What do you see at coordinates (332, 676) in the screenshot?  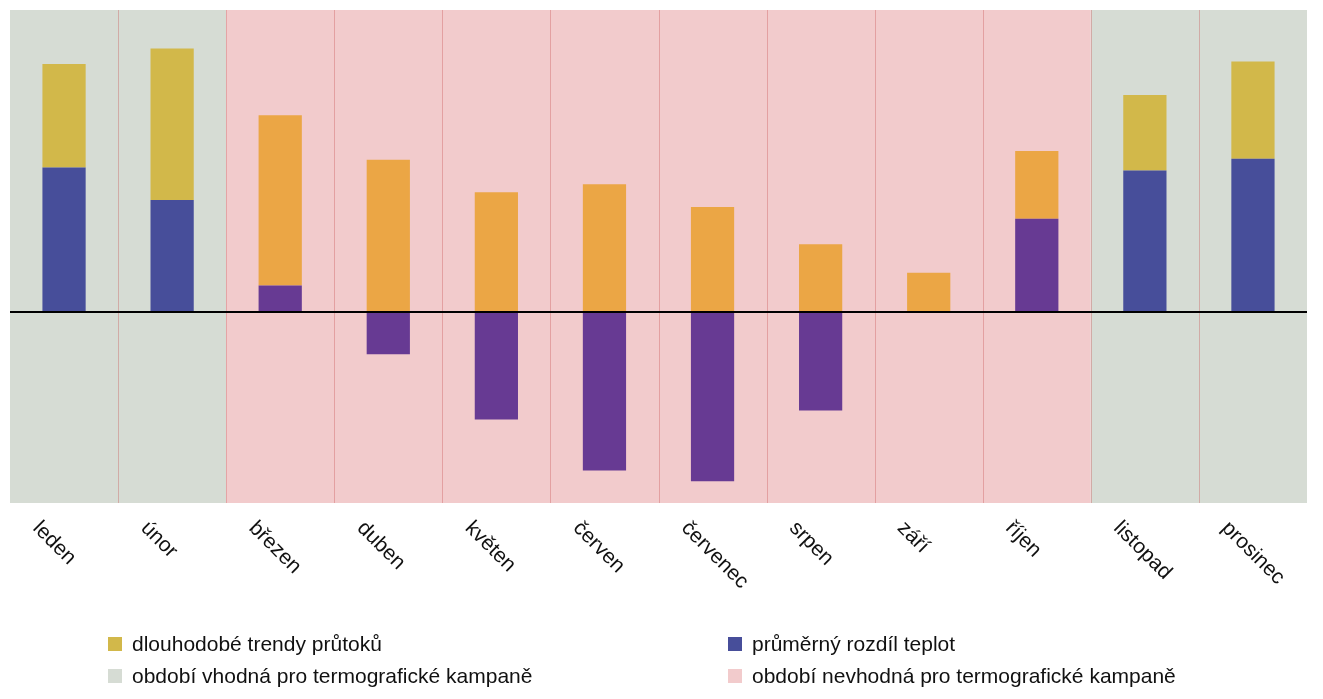 I see `legend-label: období vhodná pro termografické kampaně` at bounding box center [332, 676].